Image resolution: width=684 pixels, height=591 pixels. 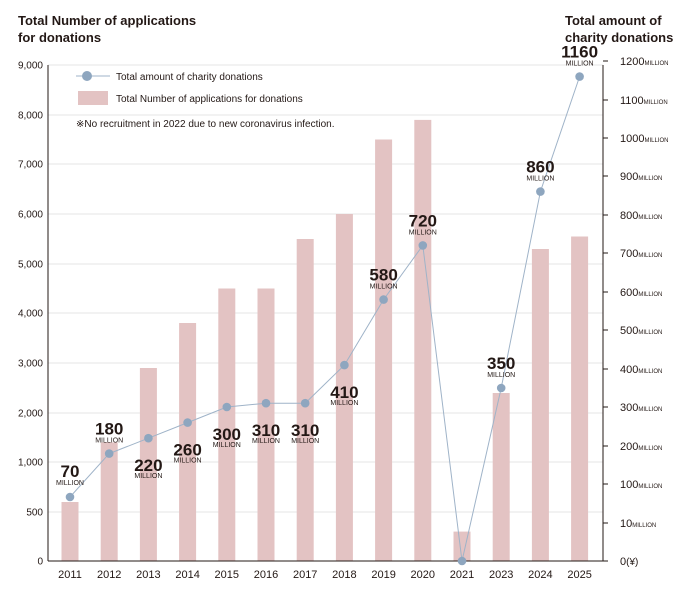 What do you see at coordinates (34, 513) in the screenshot?
I see `left-tick-label: 500` at bounding box center [34, 513].